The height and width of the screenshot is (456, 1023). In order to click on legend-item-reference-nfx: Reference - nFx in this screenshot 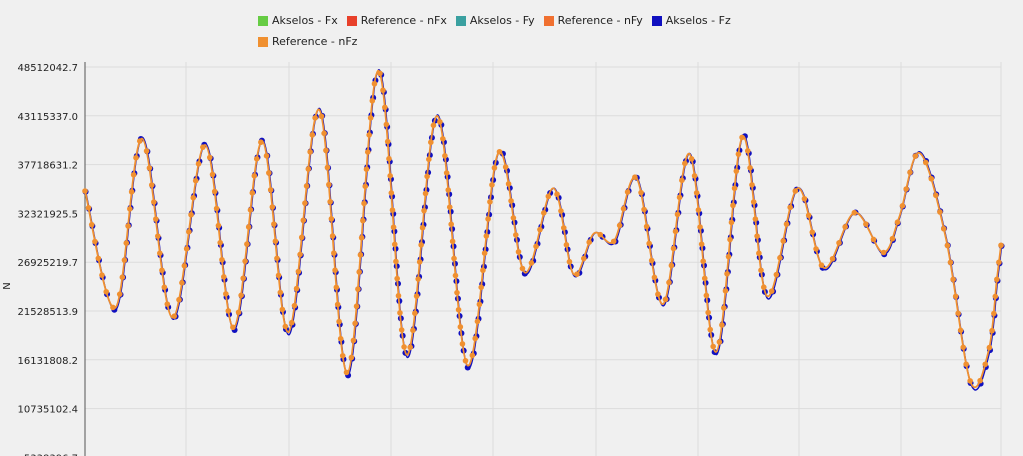, I will do `click(396, 20)`.